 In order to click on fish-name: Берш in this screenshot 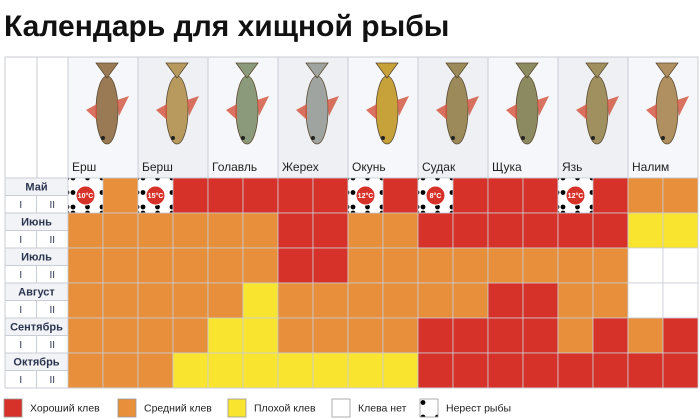, I will do `click(157, 167)`.